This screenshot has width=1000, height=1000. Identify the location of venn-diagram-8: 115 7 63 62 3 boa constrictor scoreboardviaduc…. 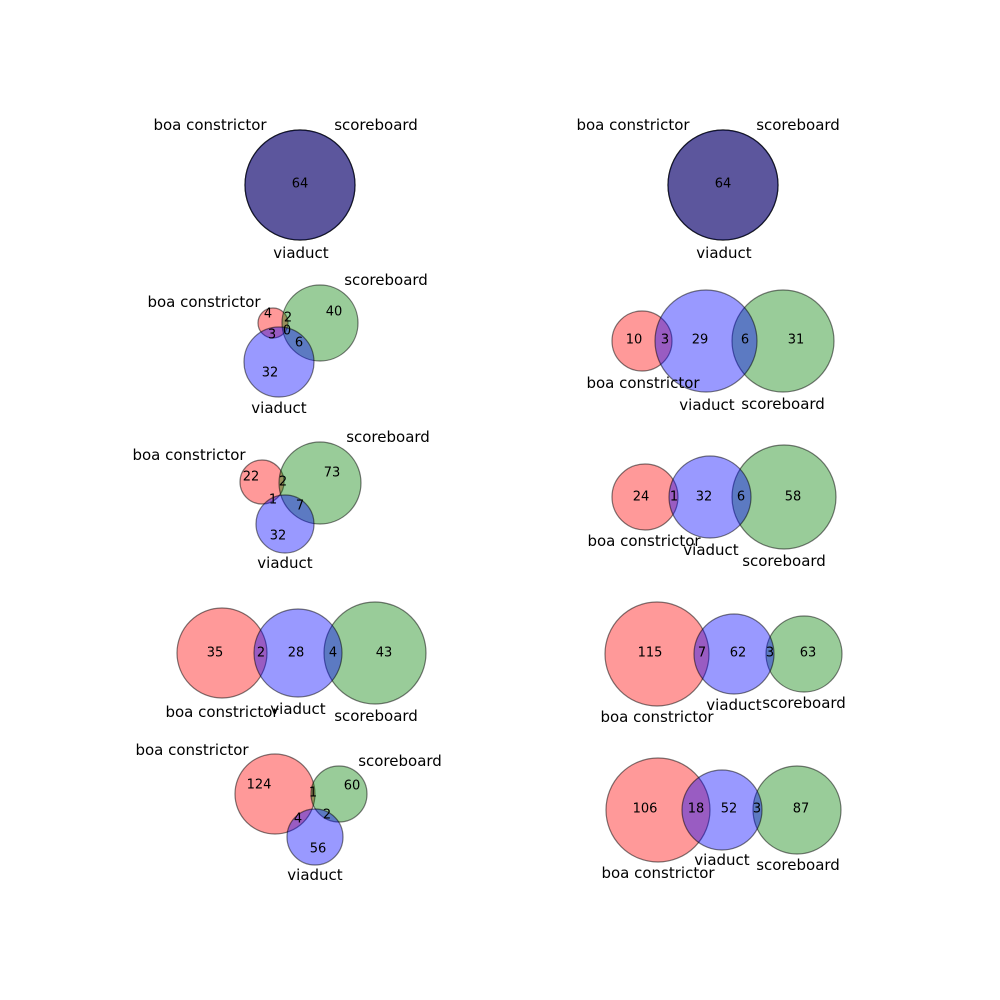
(723, 663).